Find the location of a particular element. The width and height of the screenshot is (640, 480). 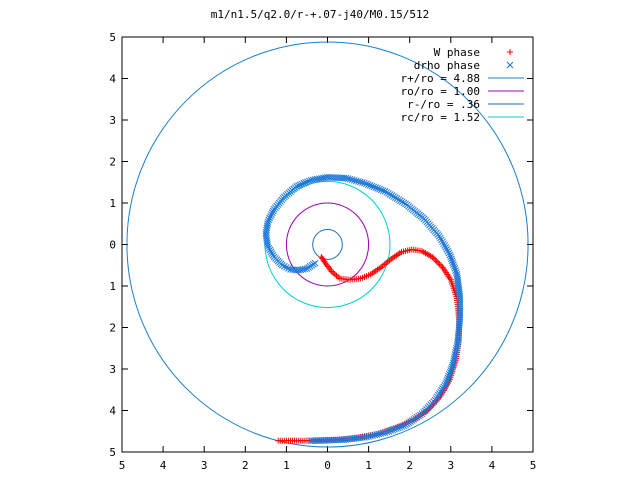

legend-label: rc/ro = 1.52 is located at coordinates (440, 117).